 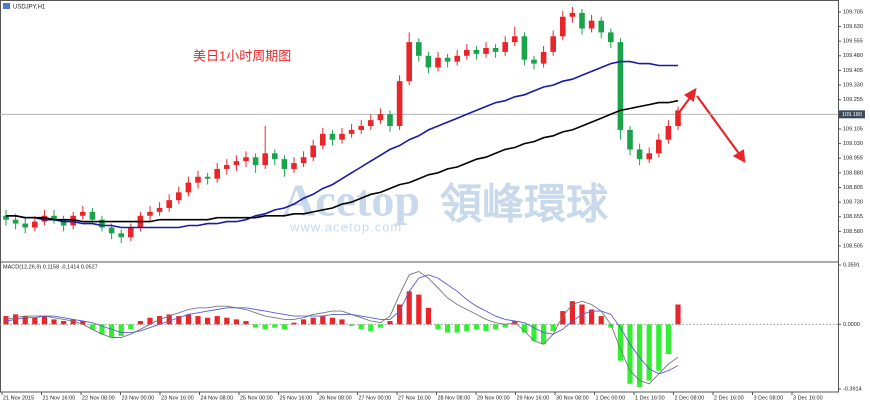 I want to click on x-tick-label: 29 Nov 16:00, so click(x=533, y=398).